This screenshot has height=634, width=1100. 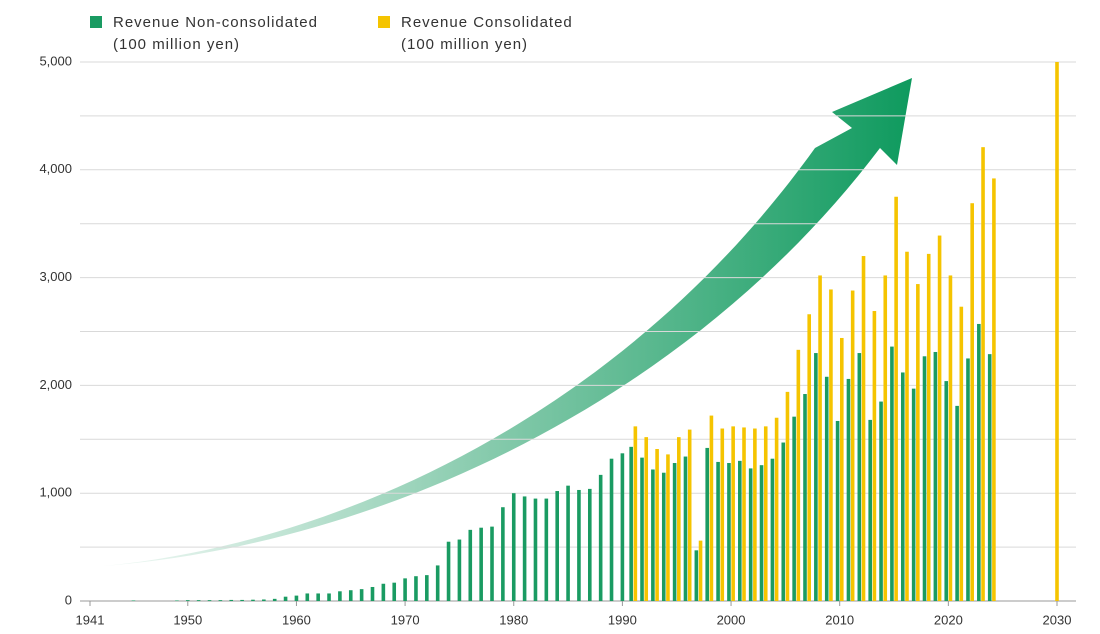 What do you see at coordinates (55, 168) in the screenshot?
I see `y-tick-label: 4,000` at bounding box center [55, 168].